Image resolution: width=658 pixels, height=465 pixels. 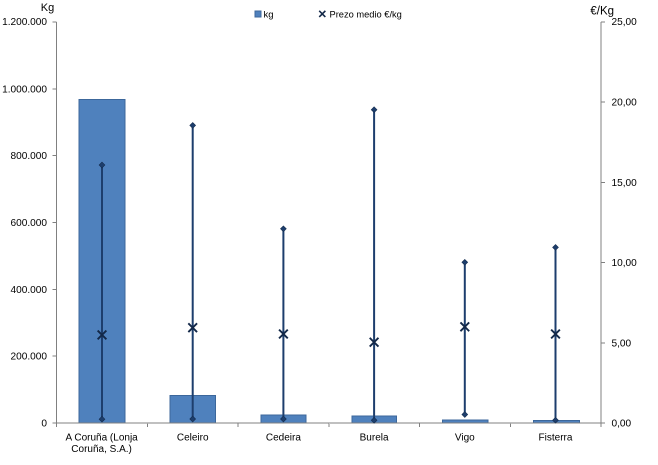 What do you see at coordinates (29, 156) in the screenshot?
I see `svg-text: 800.000` at bounding box center [29, 156].